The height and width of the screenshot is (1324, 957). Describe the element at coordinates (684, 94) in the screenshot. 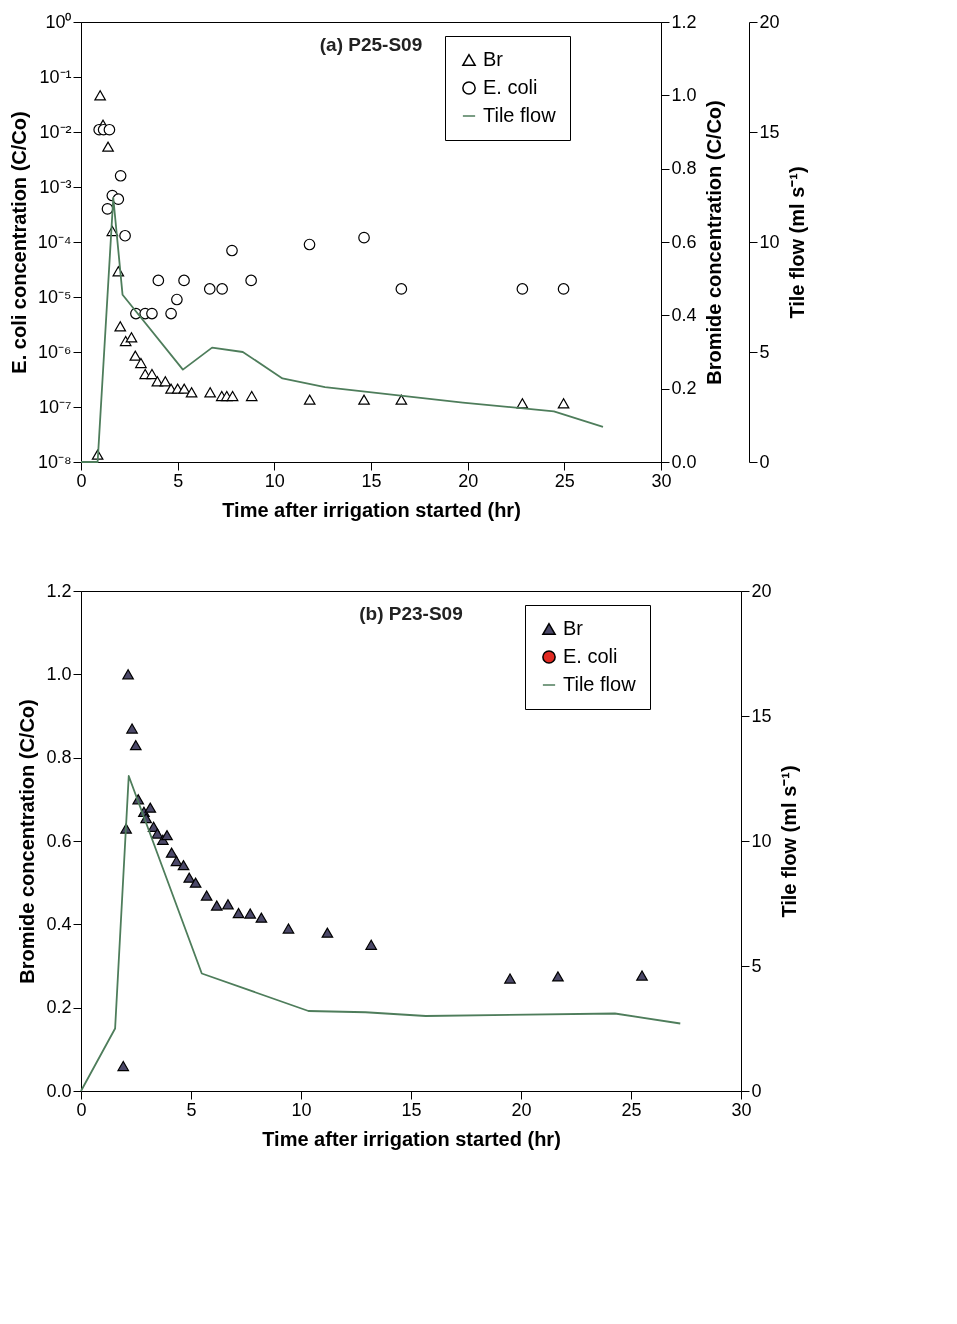

I see `y2-tick-label: 1.0` at that location.